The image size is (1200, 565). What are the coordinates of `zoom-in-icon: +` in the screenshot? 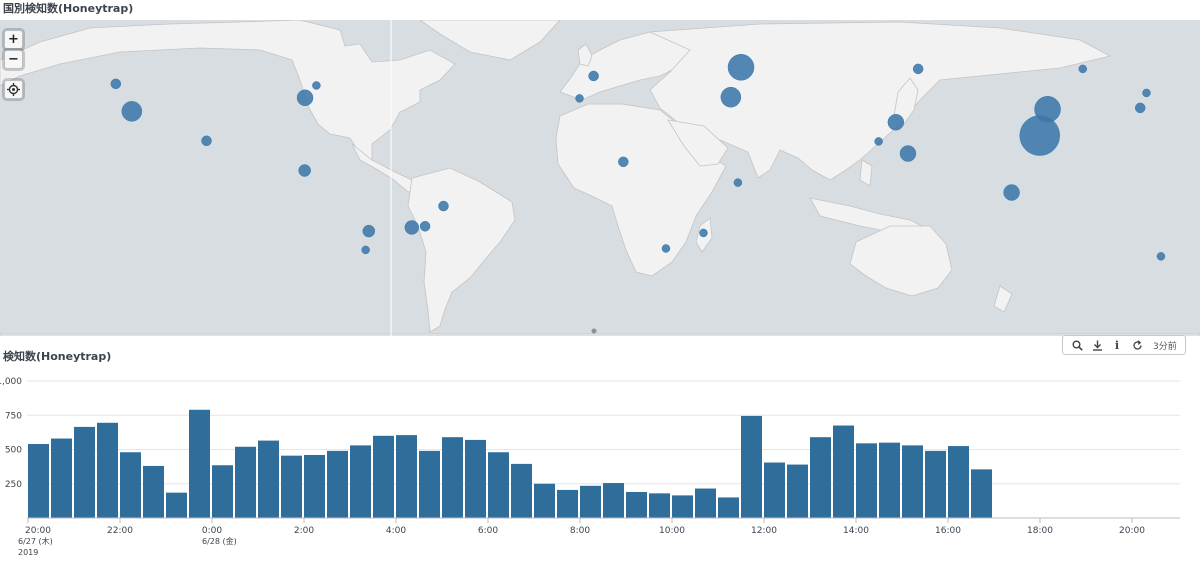 It's located at (13, 39).